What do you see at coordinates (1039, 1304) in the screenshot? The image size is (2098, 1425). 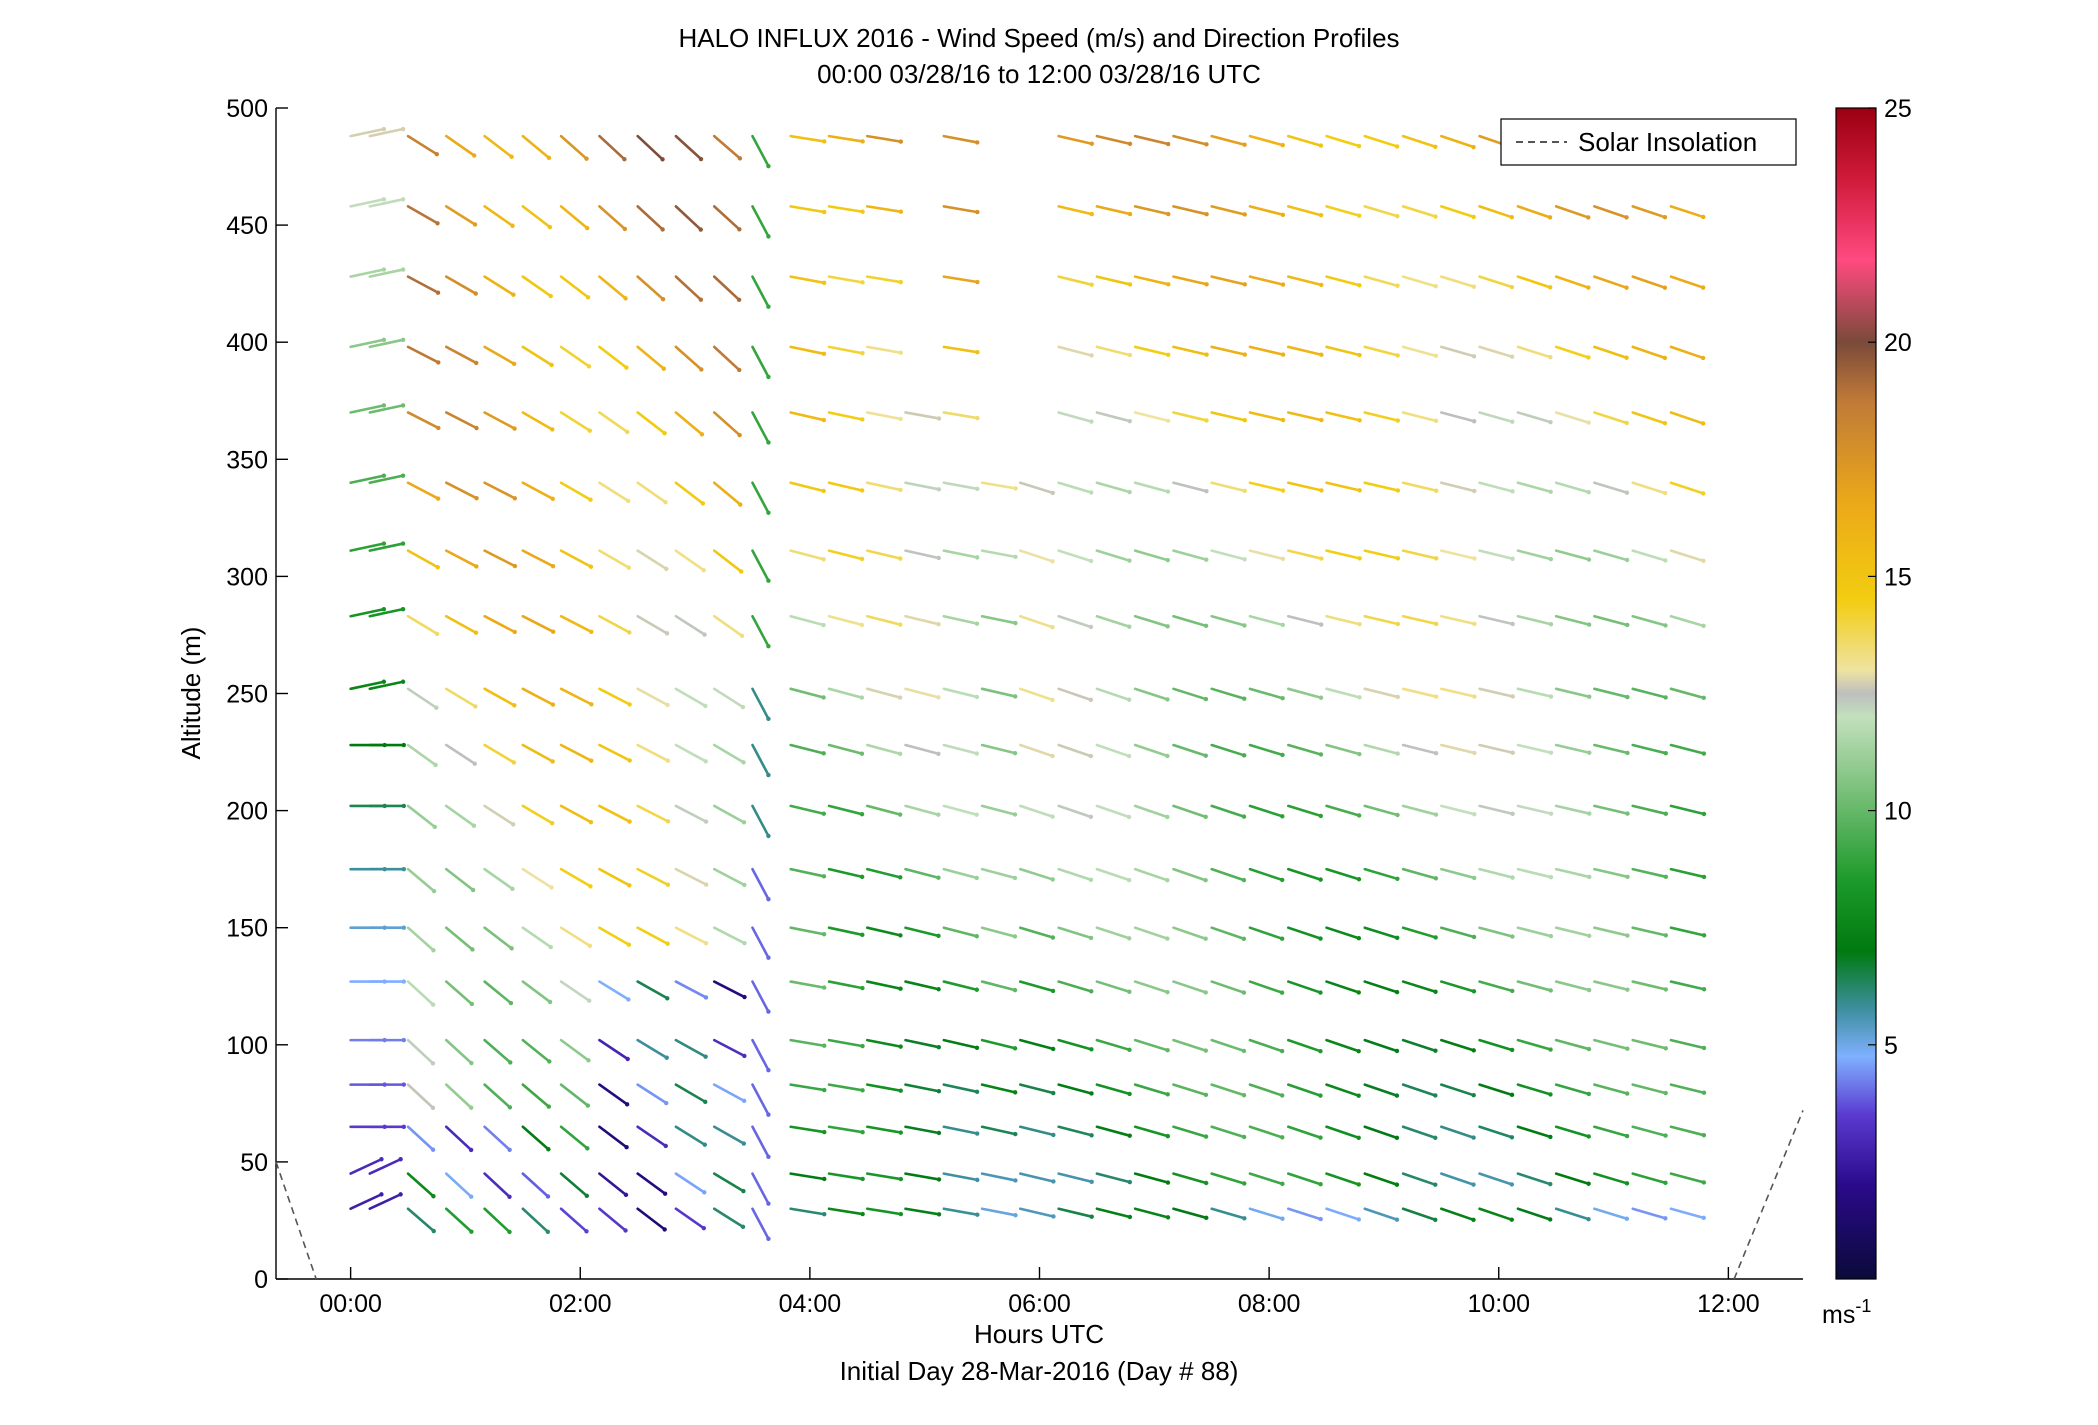 I see `x-tick-label: 06:00` at bounding box center [1039, 1304].